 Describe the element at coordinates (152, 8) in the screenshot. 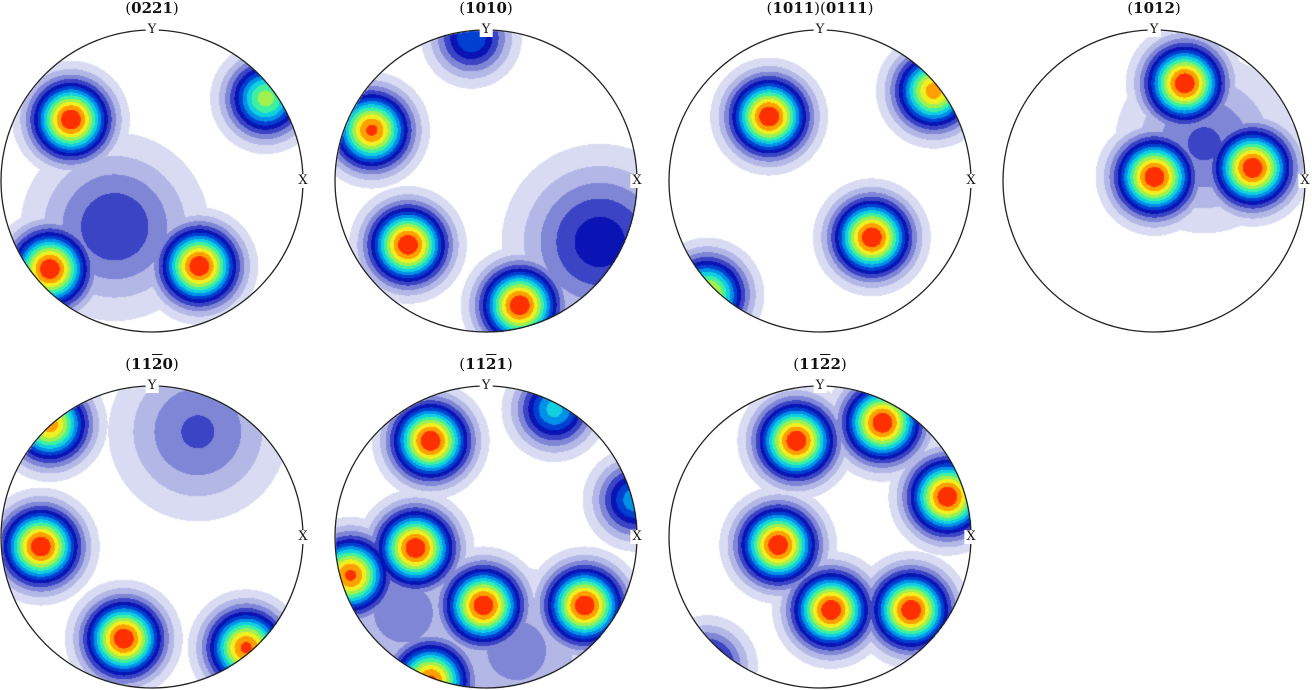

I see `pole-figure-title: (0221)` at that location.